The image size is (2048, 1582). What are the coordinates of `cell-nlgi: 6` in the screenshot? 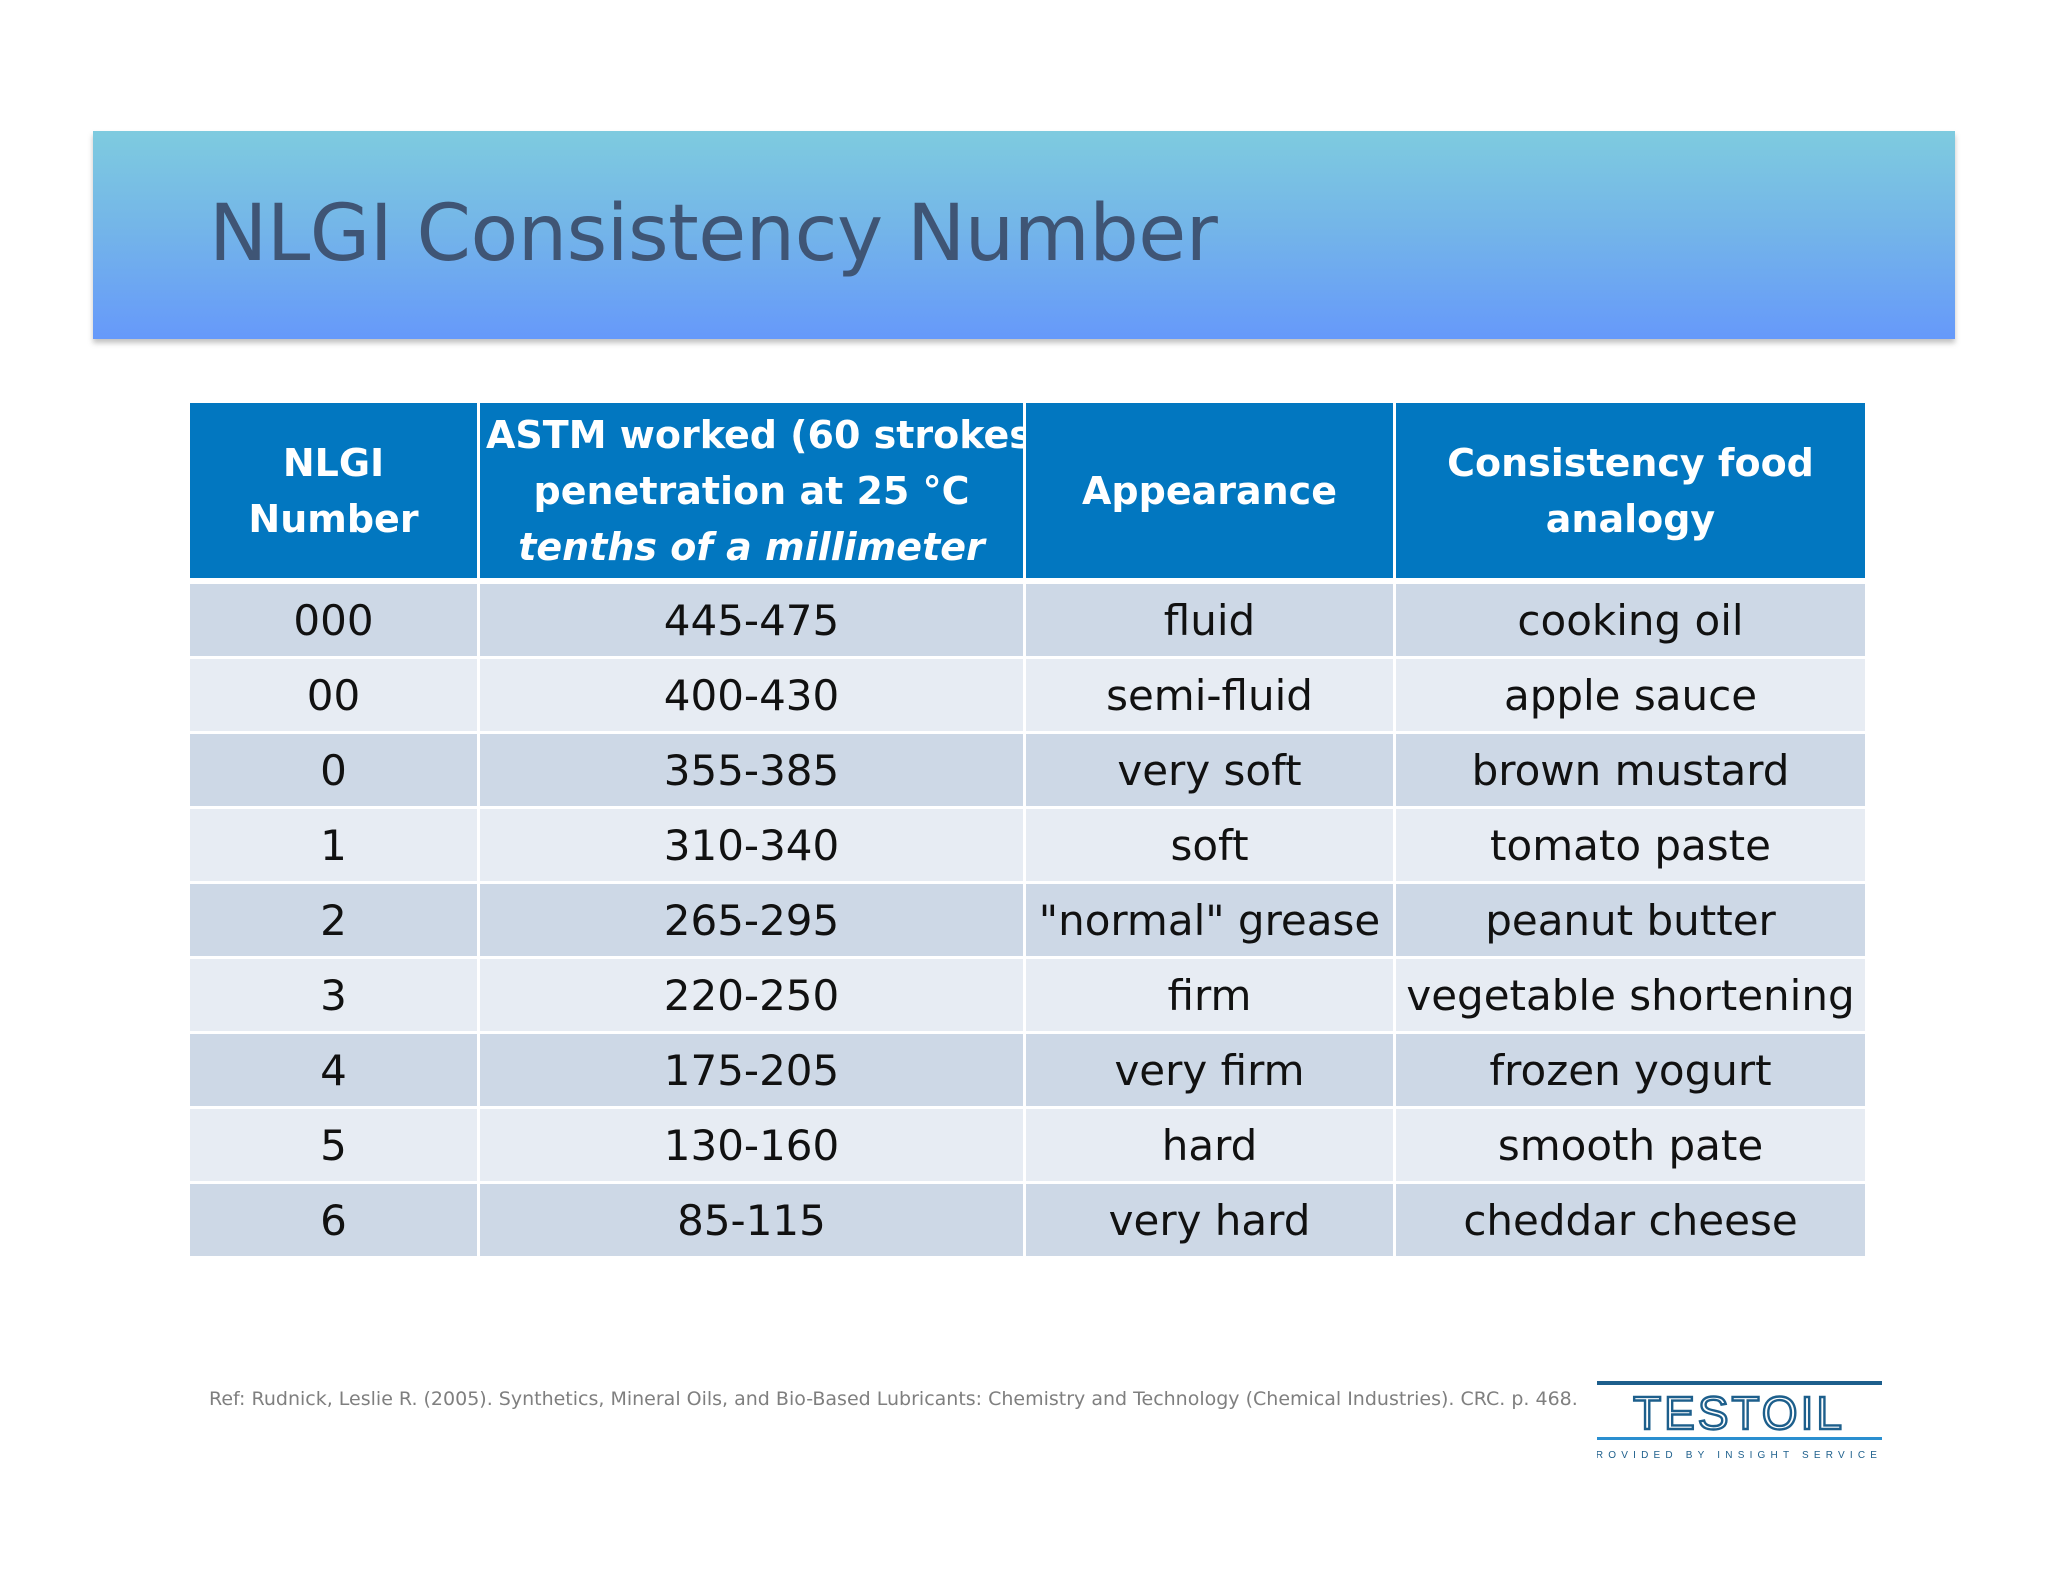 It's located at (335, 1220).